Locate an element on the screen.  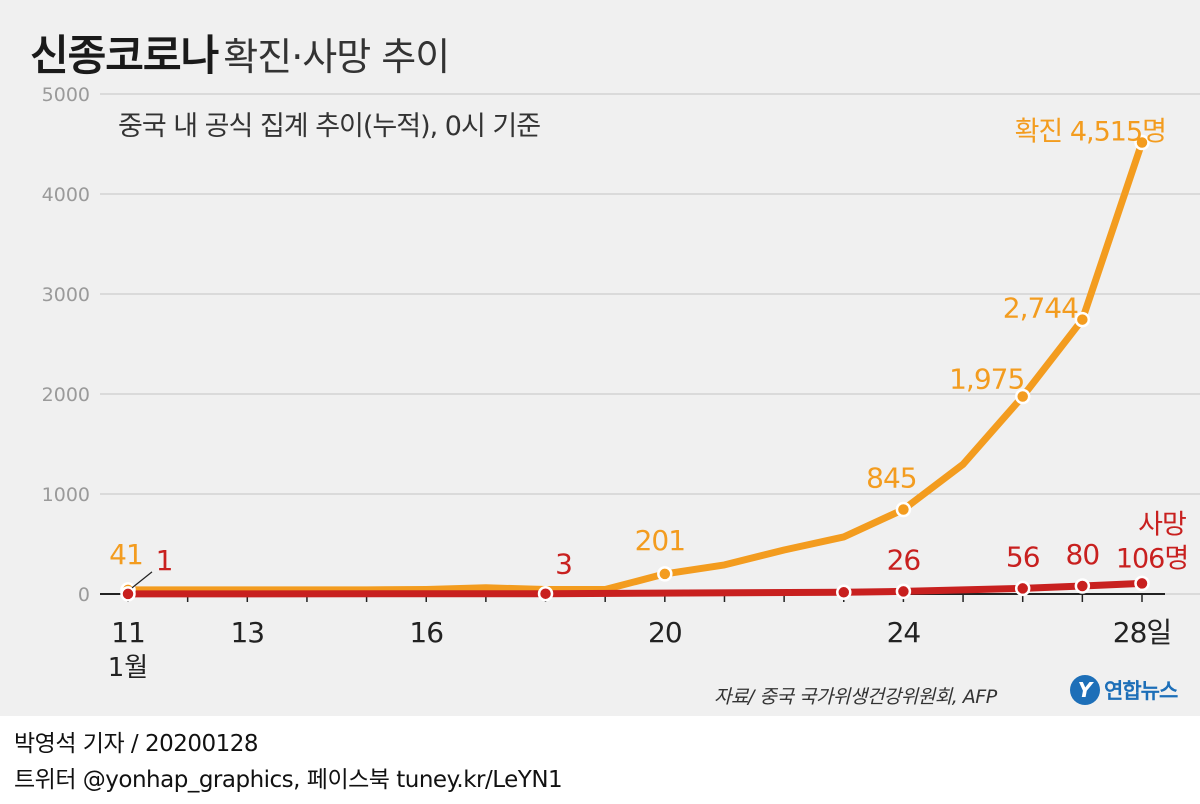
deaths-data-label: 26 is located at coordinates (904, 559).